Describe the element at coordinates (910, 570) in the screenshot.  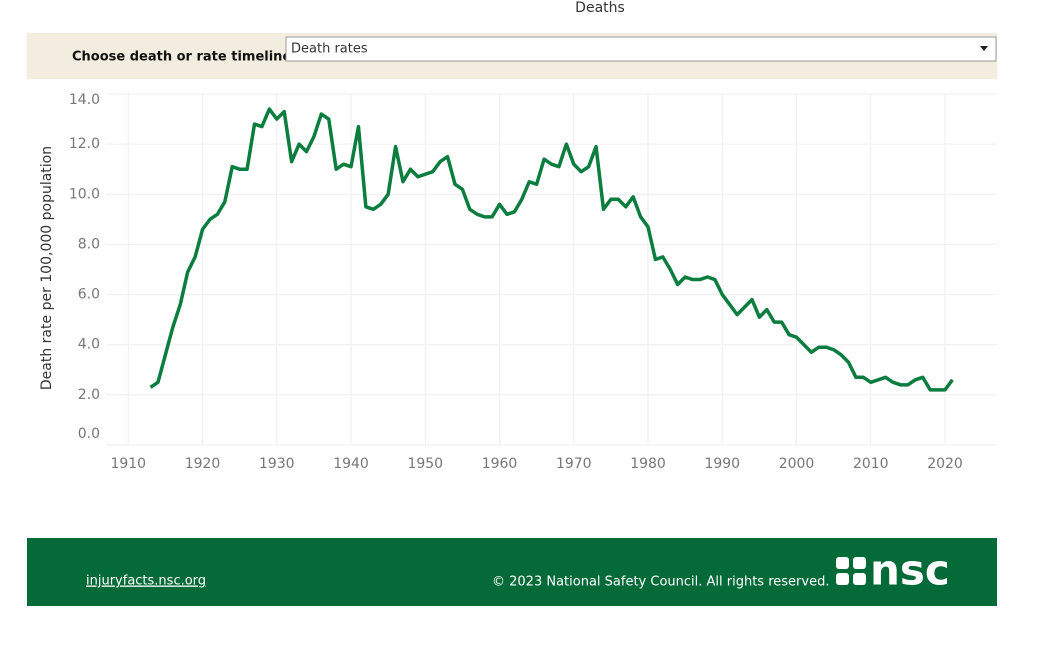
I see `logo-text: nsc` at that location.